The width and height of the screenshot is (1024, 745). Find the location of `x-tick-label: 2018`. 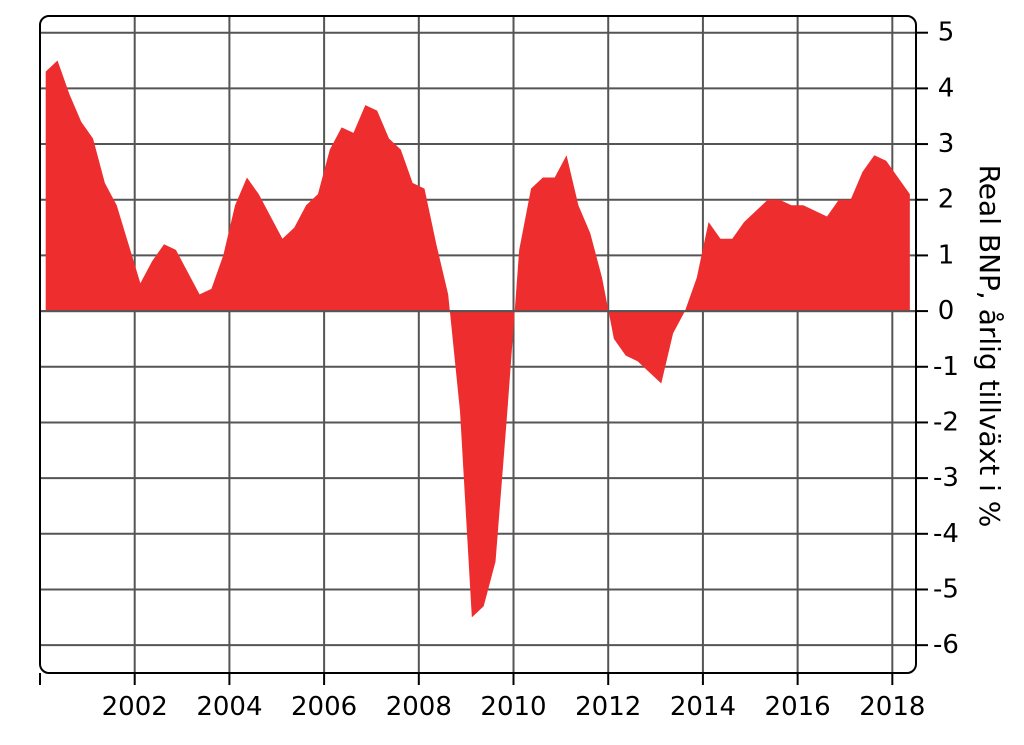

x-tick-label: 2018 is located at coordinates (892, 707).